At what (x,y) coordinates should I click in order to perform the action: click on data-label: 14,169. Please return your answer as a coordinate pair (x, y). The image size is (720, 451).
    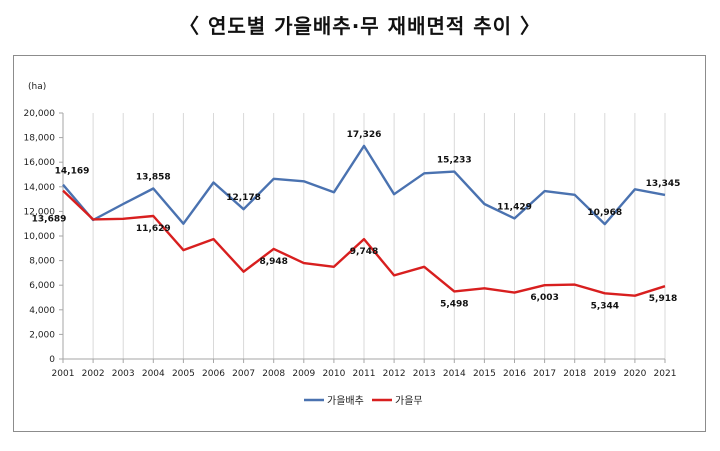
    Looking at the image, I should click on (72, 172).